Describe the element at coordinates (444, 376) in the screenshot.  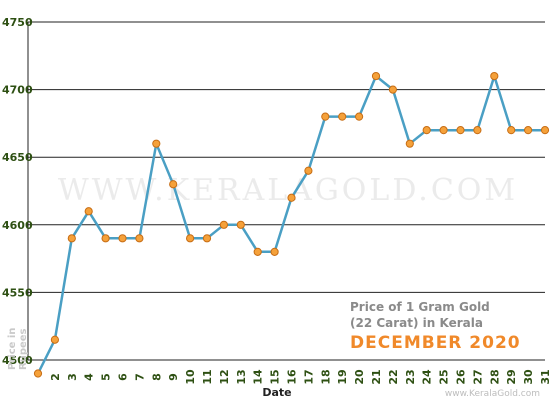
I see `x-tick-25: 25` at that location.